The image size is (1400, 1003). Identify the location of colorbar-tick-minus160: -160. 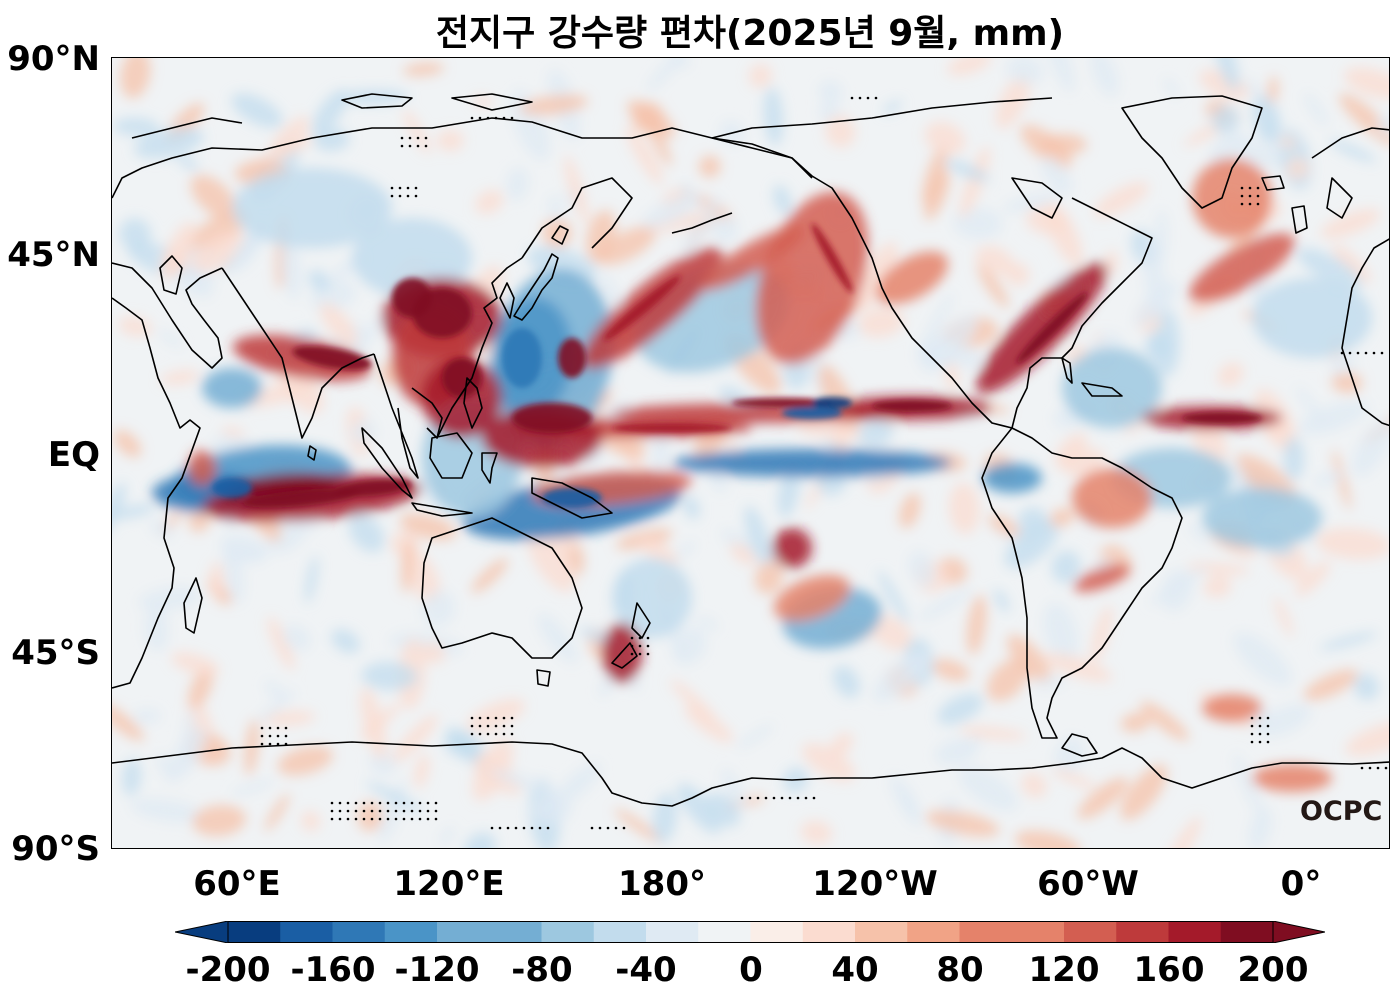
(333, 970).